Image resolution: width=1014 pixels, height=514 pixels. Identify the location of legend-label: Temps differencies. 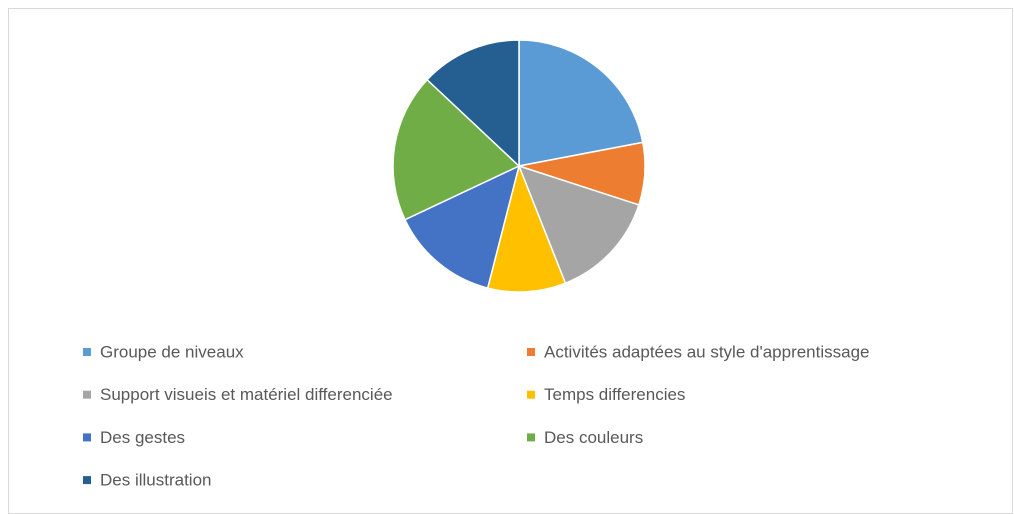
(614, 394).